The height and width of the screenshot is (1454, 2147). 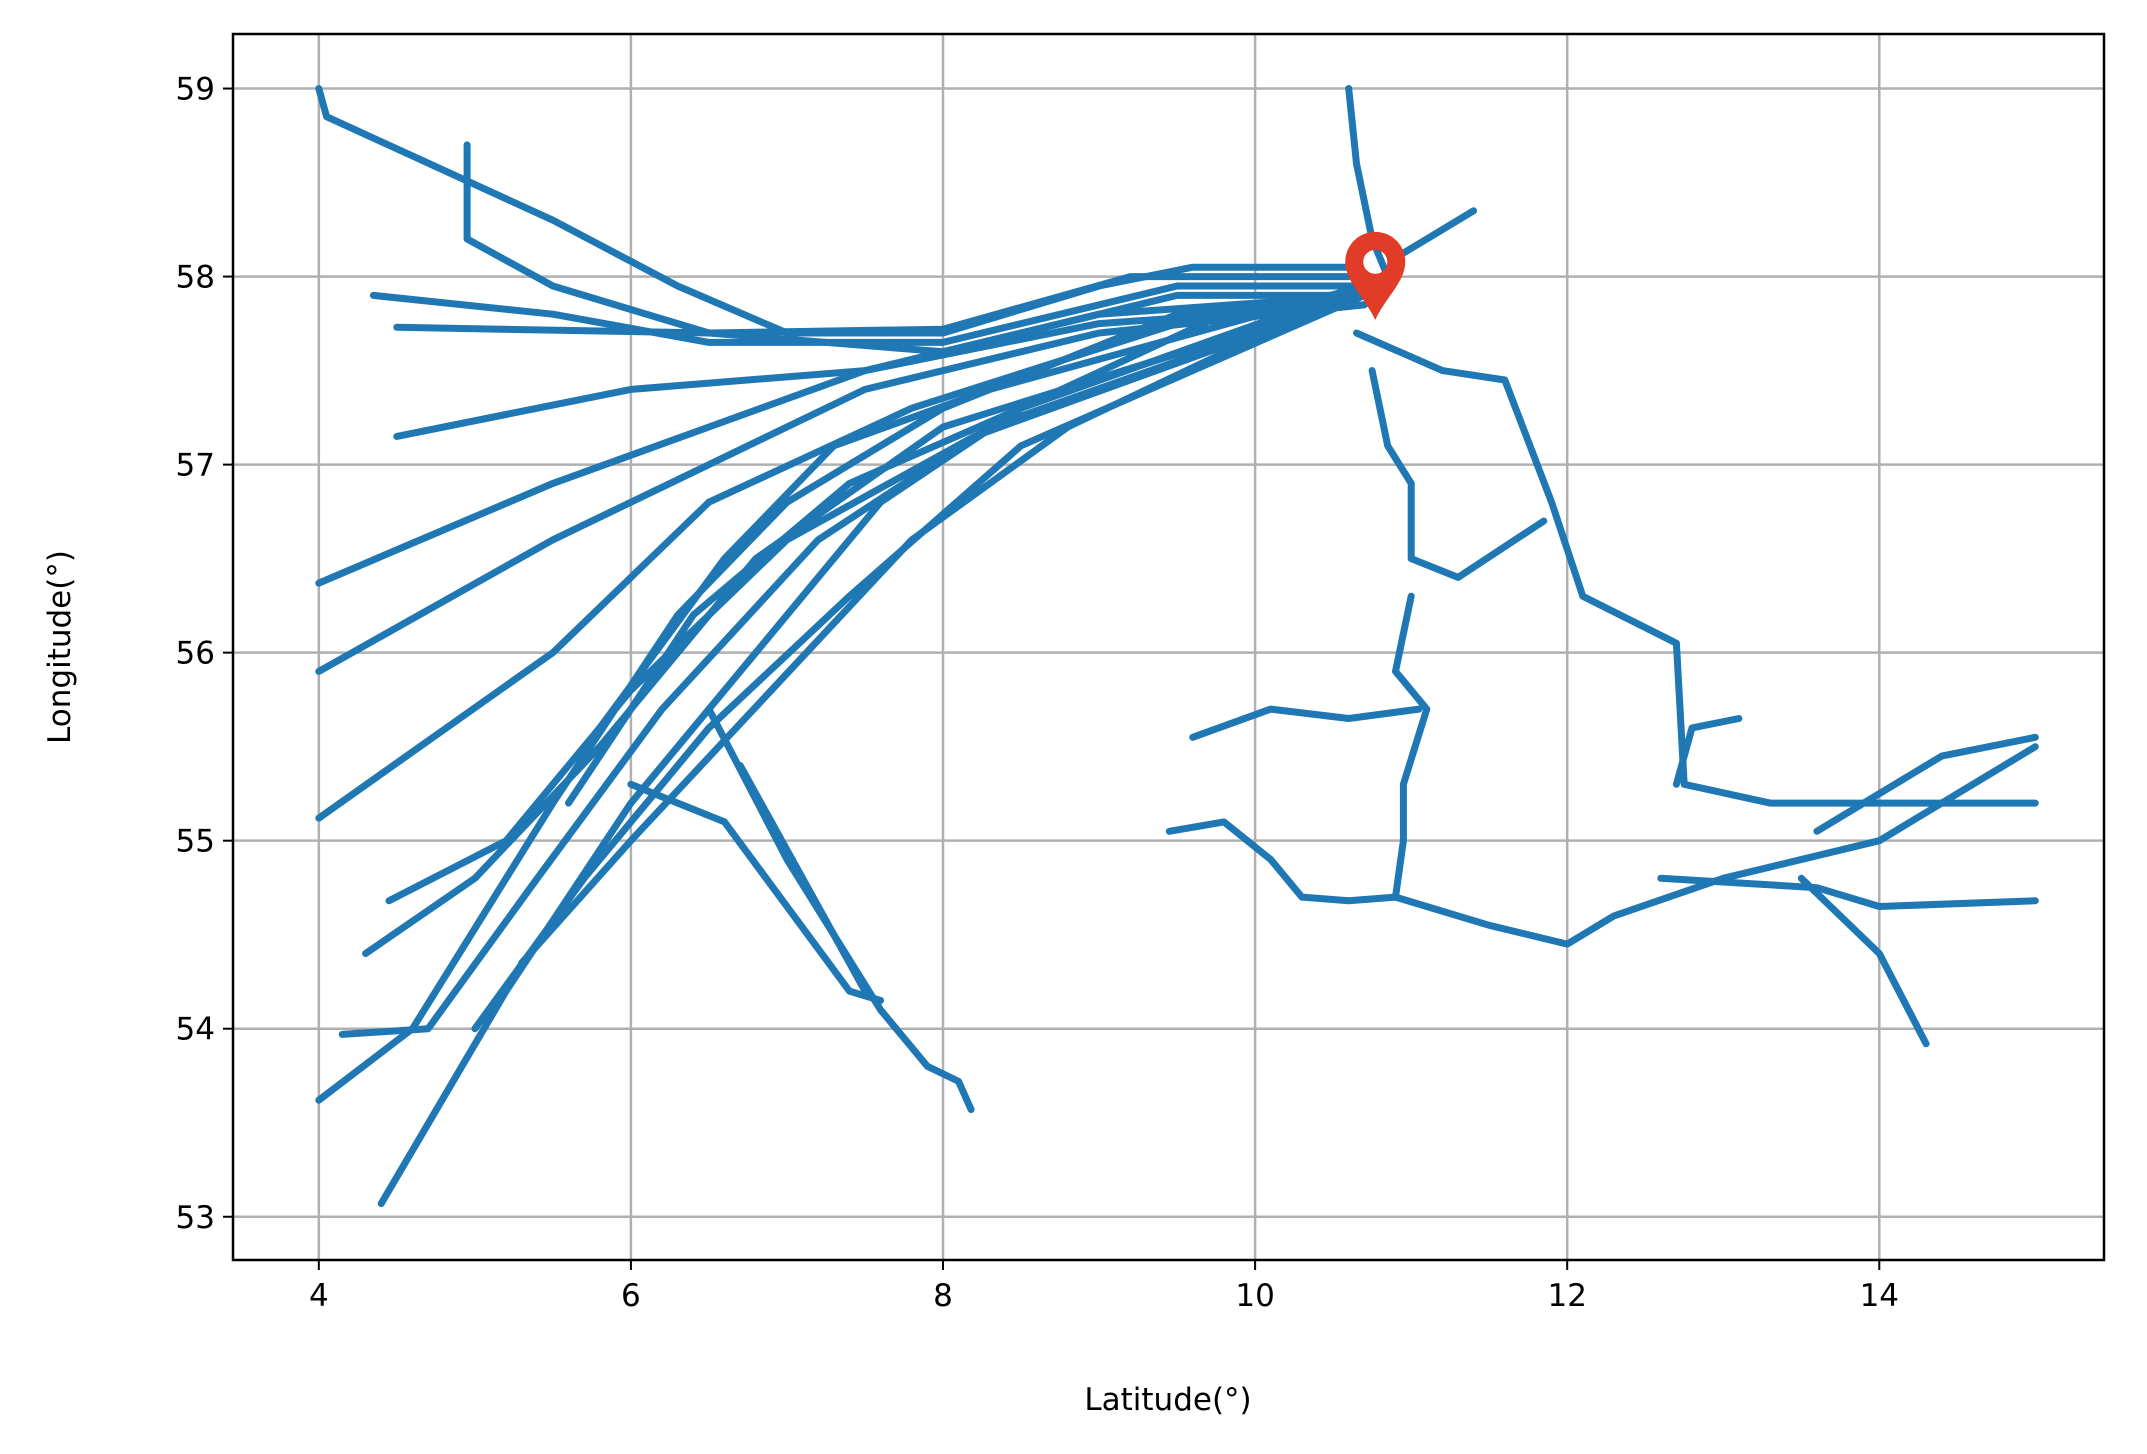 I want to click on location-pin, so click(x=1375, y=275).